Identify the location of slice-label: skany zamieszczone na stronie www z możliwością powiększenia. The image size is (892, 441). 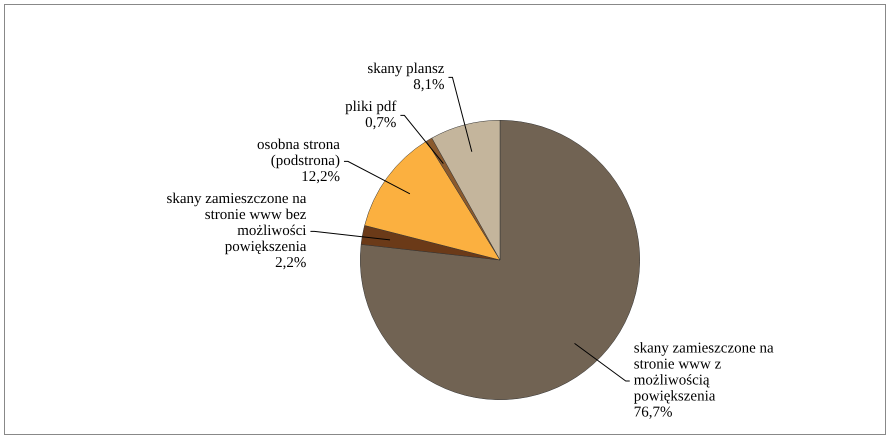
(704, 372).